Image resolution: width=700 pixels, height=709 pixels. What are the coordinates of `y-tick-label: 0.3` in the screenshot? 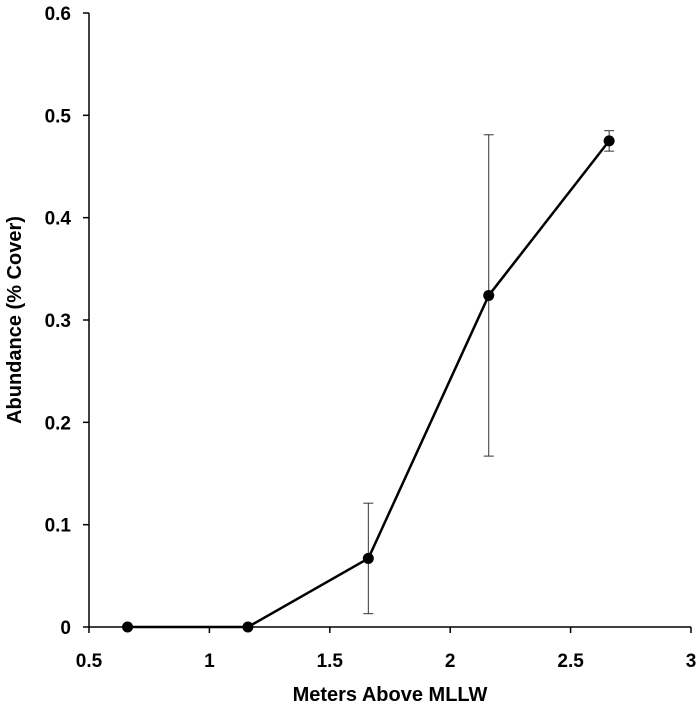 It's located at (58, 321).